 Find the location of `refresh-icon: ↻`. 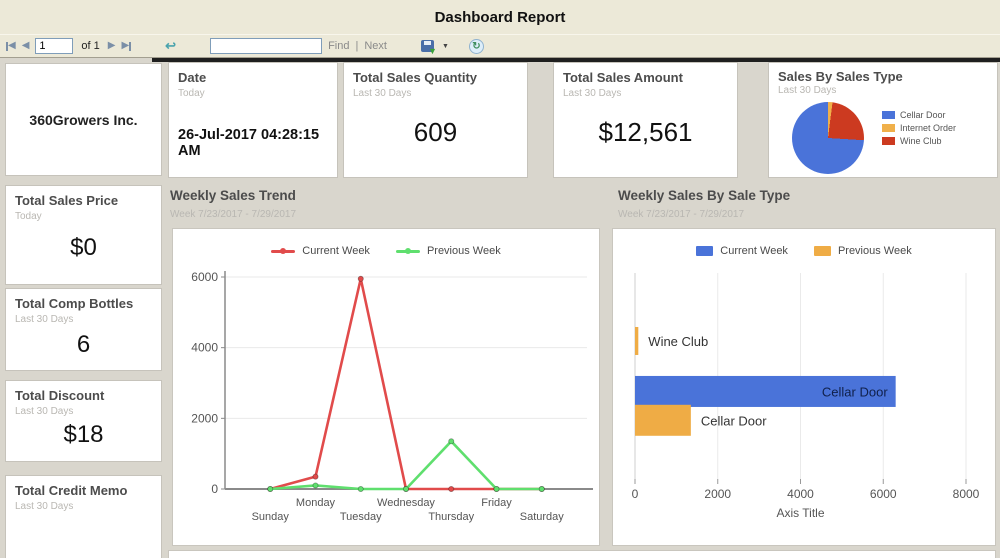

refresh-icon: ↻ is located at coordinates (476, 46).